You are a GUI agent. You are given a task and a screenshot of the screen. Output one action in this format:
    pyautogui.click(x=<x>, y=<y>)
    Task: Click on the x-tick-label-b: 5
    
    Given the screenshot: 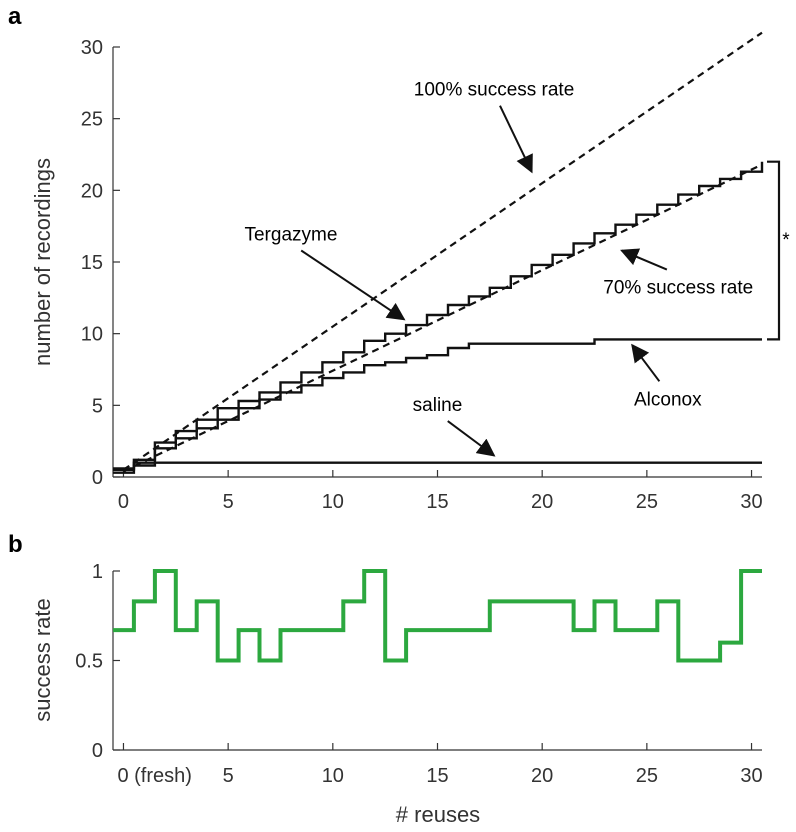 What is the action you would take?
    pyautogui.click(x=228, y=776)
    